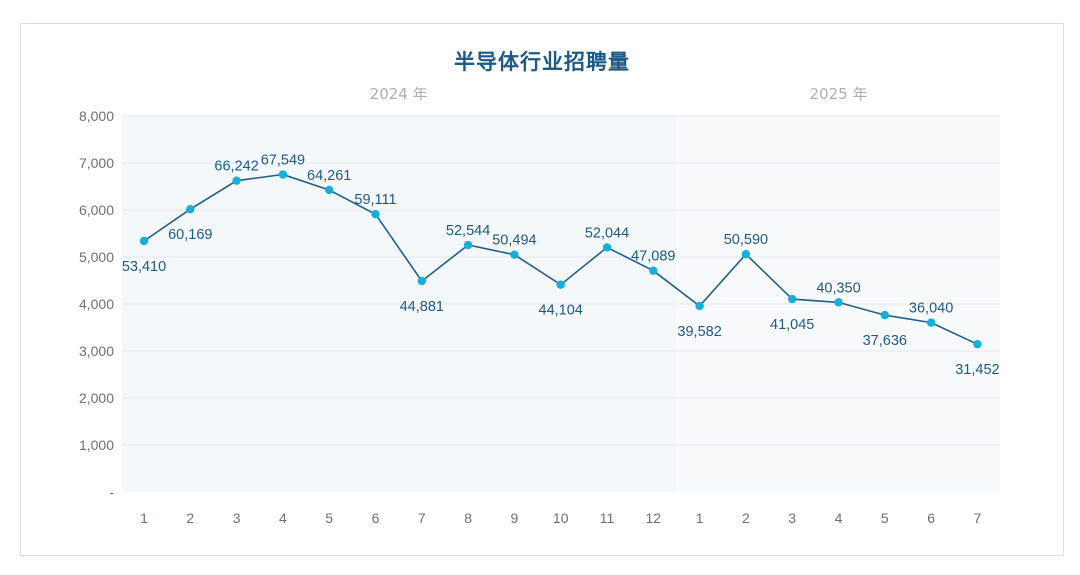 The width and height of the screenshot is (1080, 575). I want to click on year-labels: 2024 年 2025 年, so click(619, 94).